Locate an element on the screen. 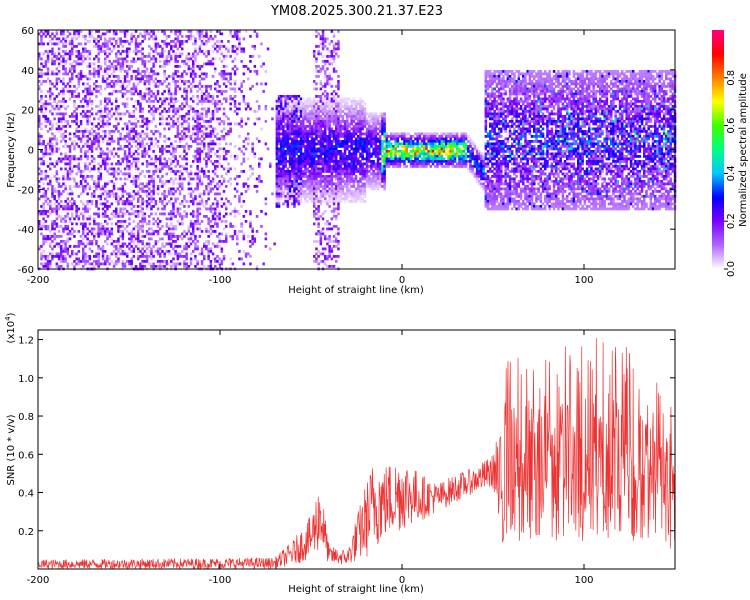  snr-x-tick-label: 100 is located at coordinates (583, 580).